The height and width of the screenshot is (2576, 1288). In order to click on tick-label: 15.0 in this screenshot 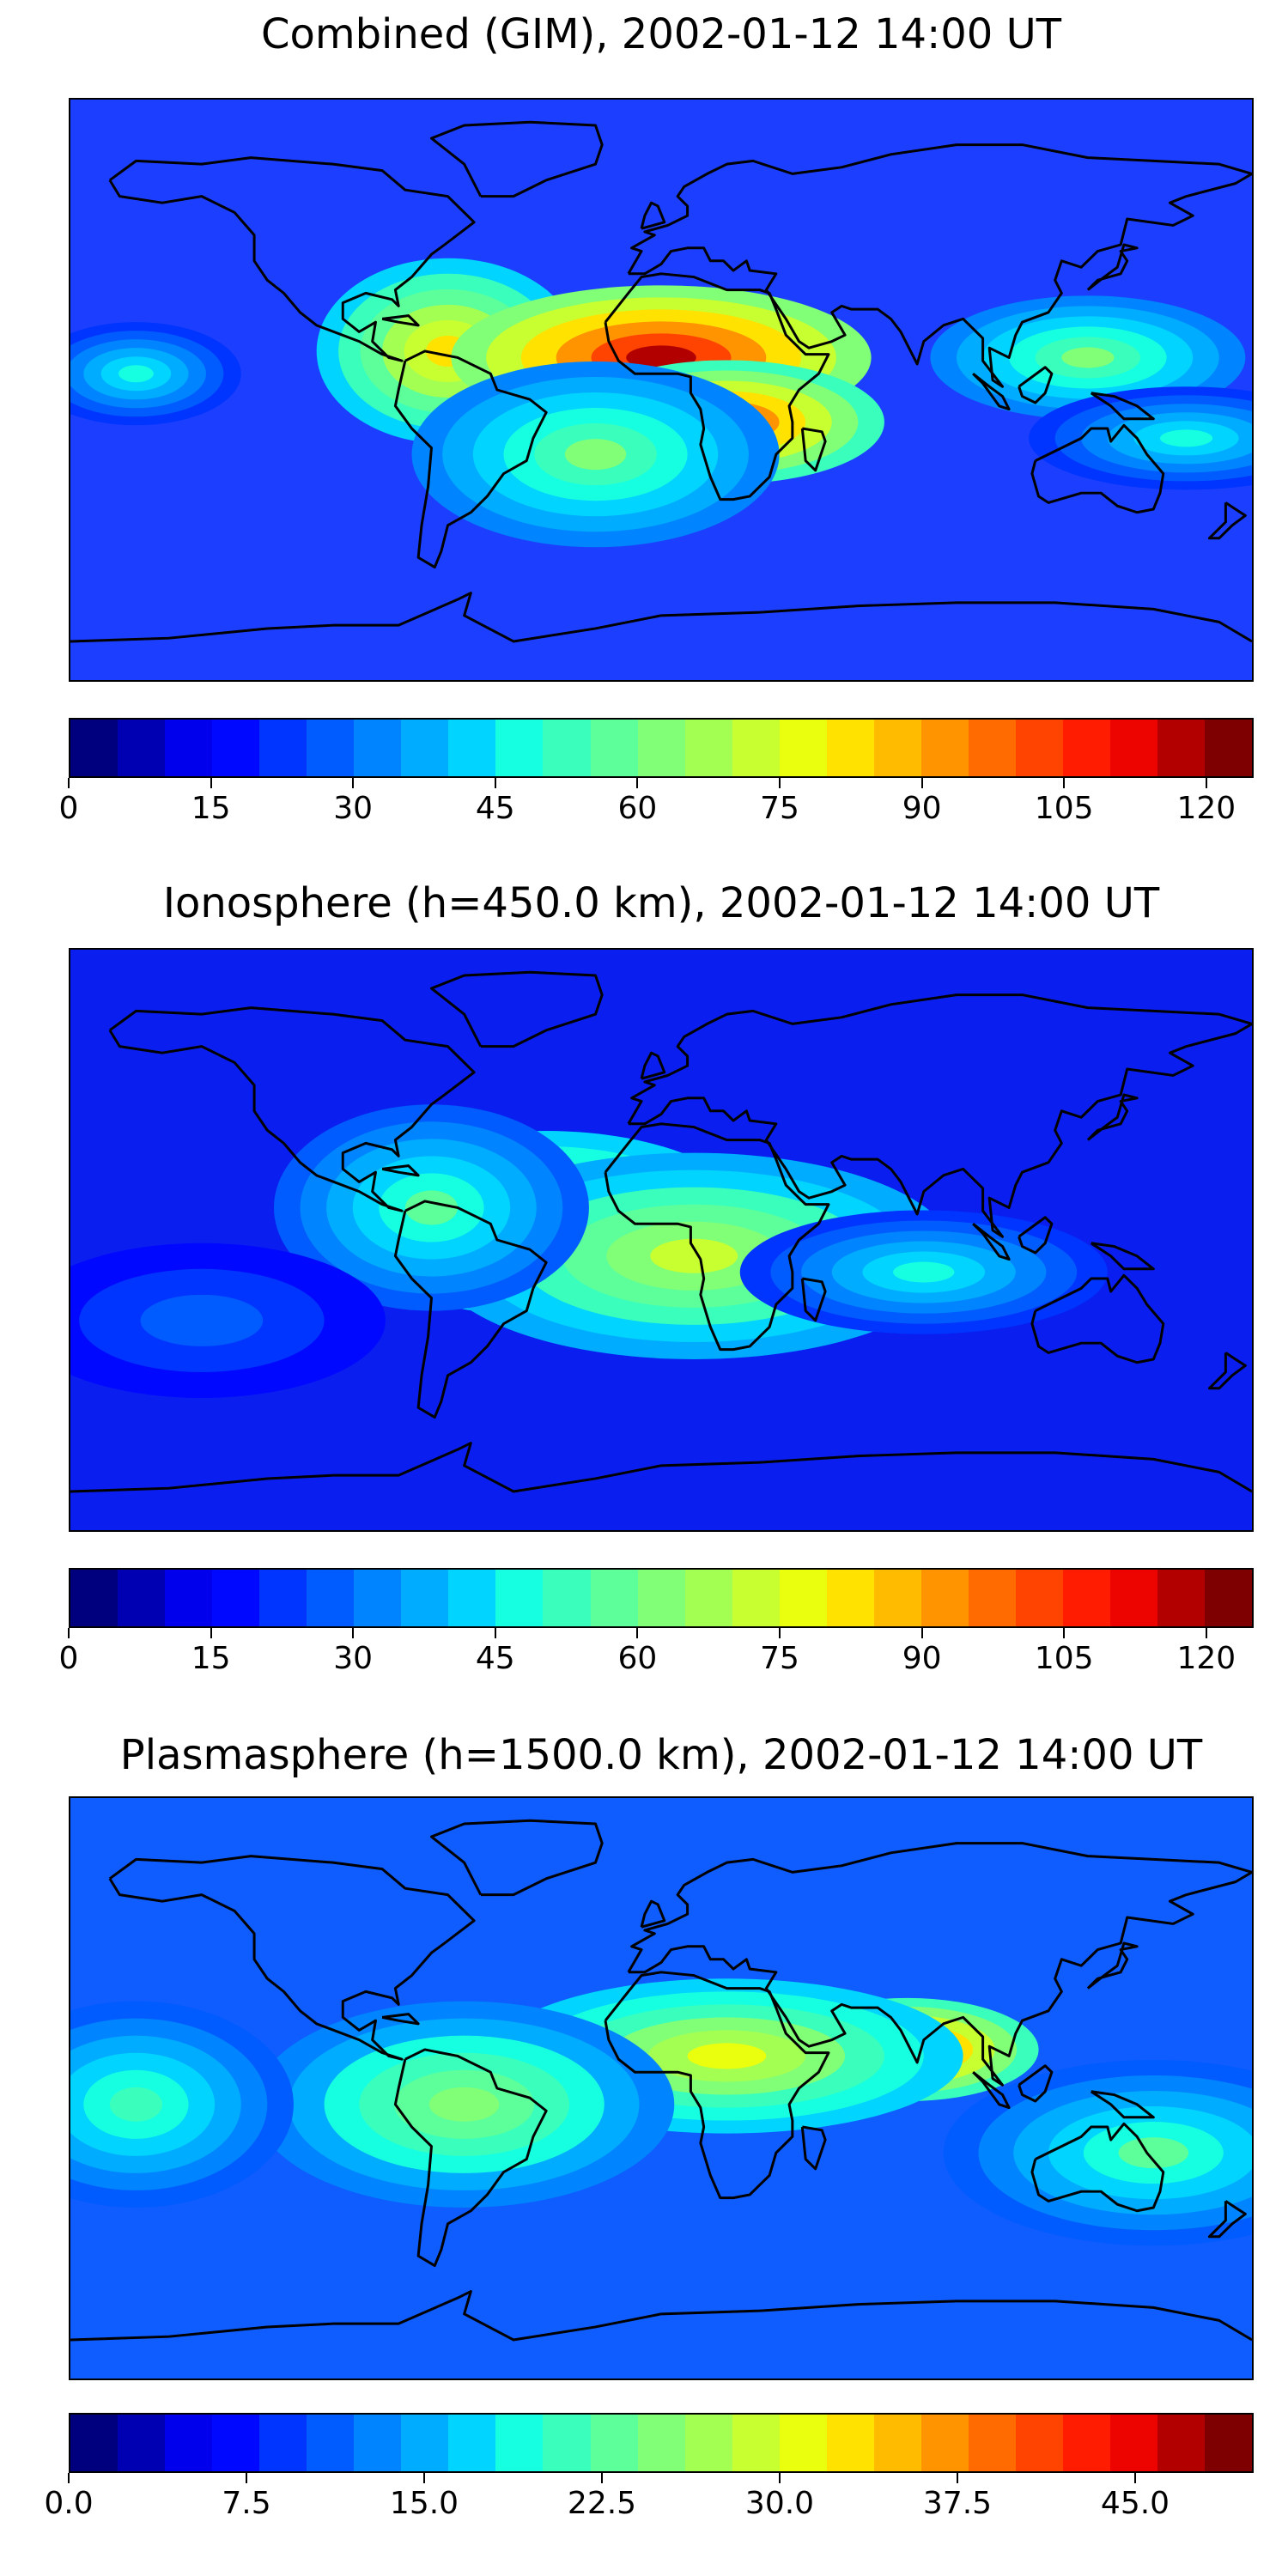, I will do `click(424, 2503)`.